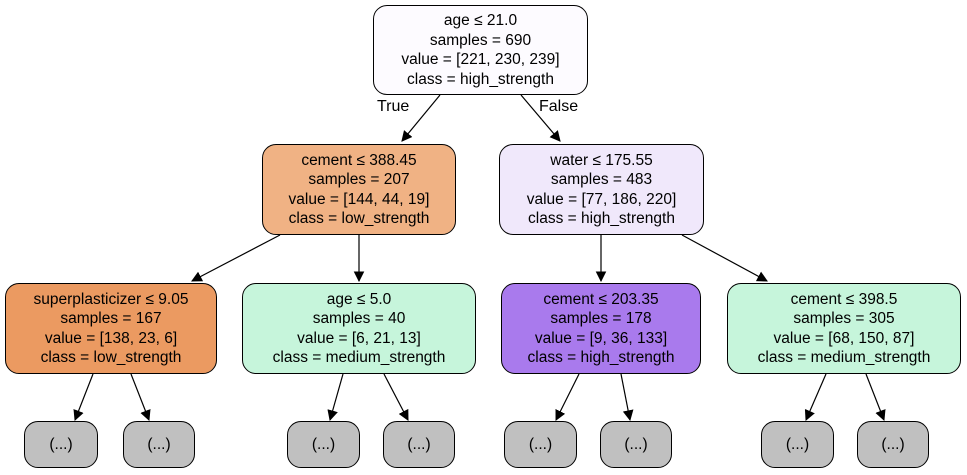  I want to click on node-condition: superplasticizer ≤ 9.05, so click(111, 299).